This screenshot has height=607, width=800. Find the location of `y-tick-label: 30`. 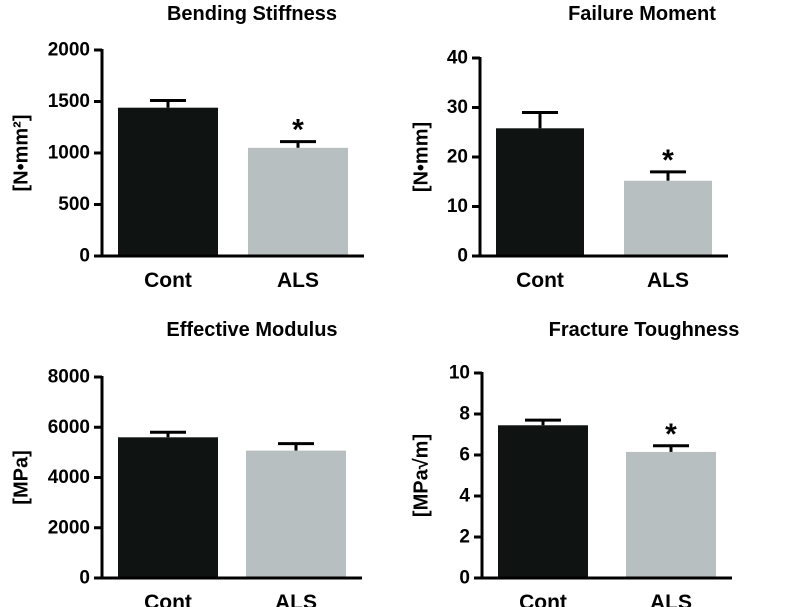

y-tick-label: 30 is located at coordinates (457, 107).